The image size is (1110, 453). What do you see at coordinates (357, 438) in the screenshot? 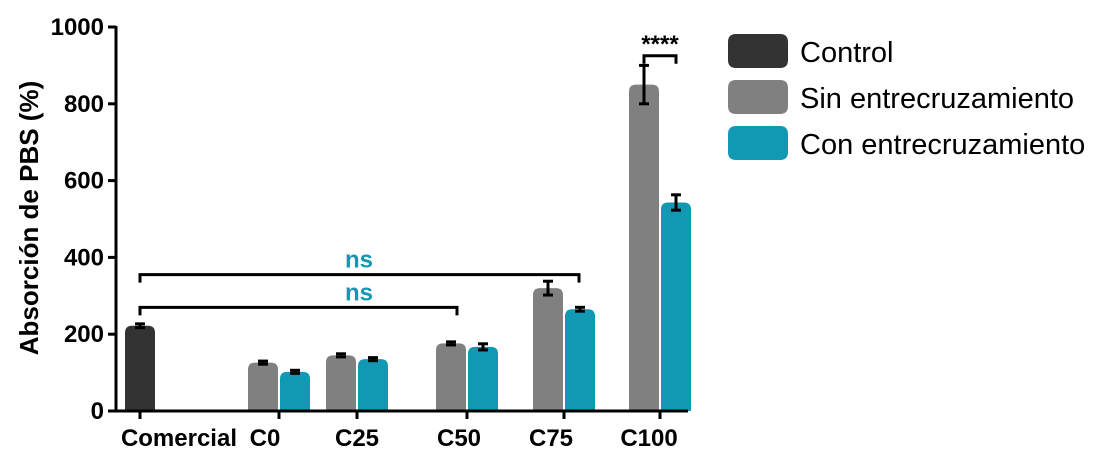
I see `x-tick-label-c25: C25` at bounding box center [357, 438].